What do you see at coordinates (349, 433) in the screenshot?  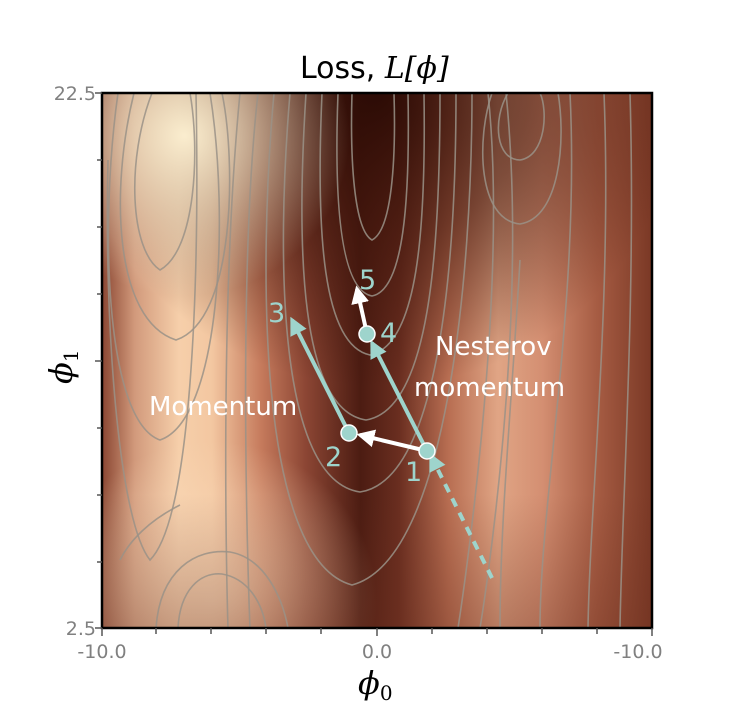 I see `point-2-marker` at bounding box center [349, 433].